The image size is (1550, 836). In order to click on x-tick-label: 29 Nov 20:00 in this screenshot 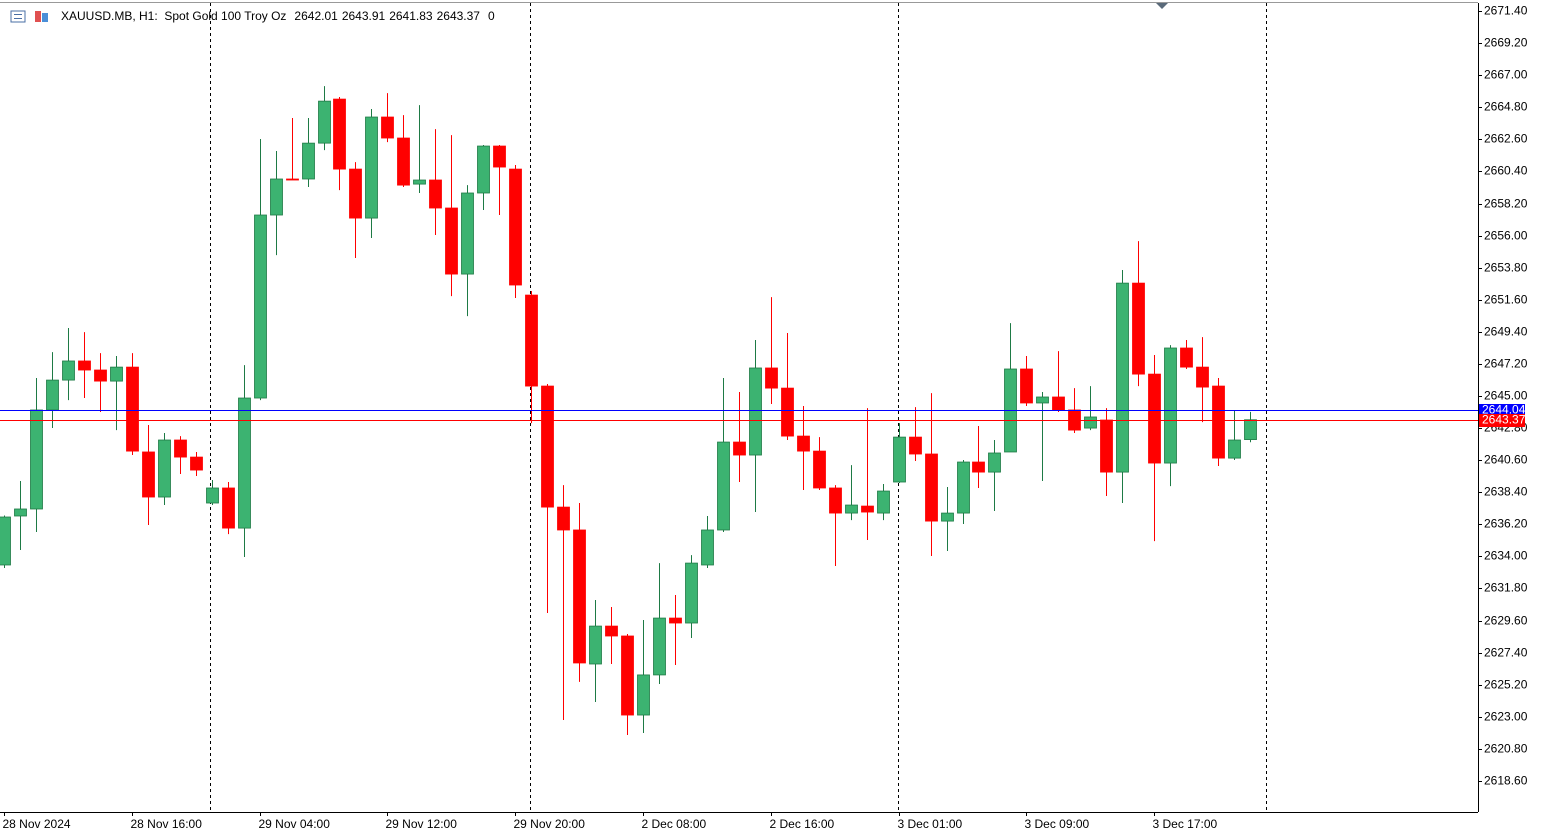, I will do `click(550, 824)`.